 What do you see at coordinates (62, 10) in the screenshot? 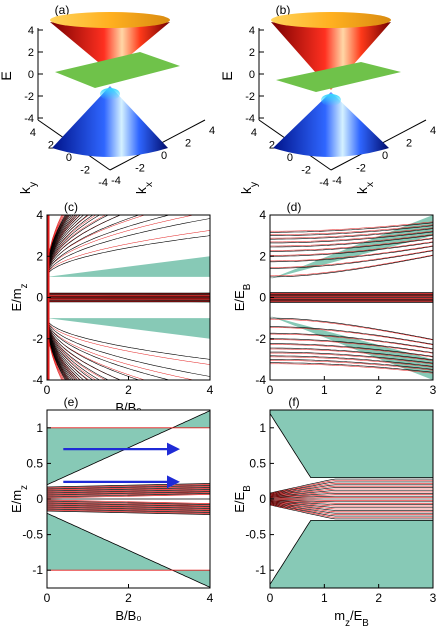
I see `panel-label: (a)` at bounding box center [62, 10].